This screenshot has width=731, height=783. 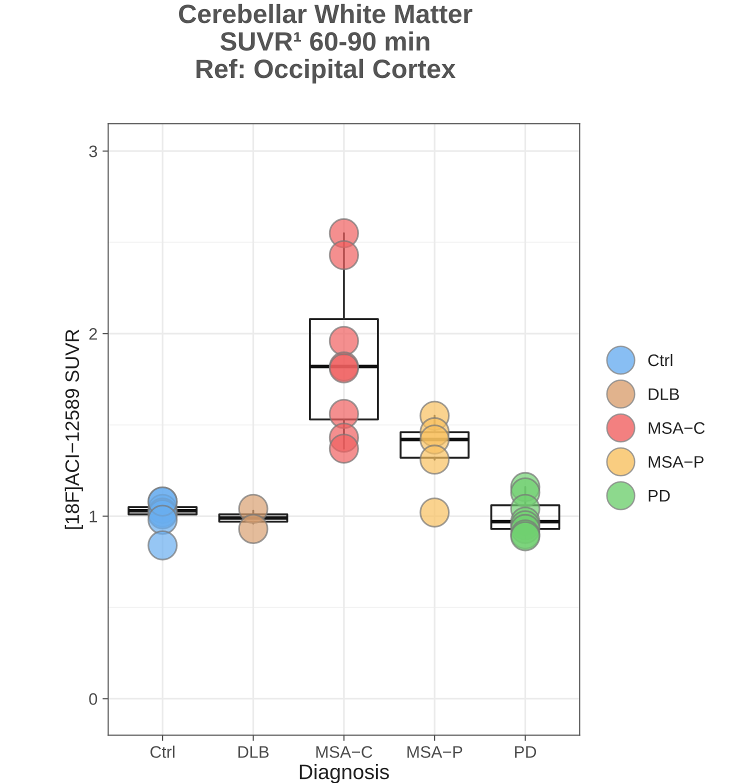 What do you see at coordinates (93, 516) in the screenshot?
I see `y-tick-label: 1` at bounding box center [93, 516].